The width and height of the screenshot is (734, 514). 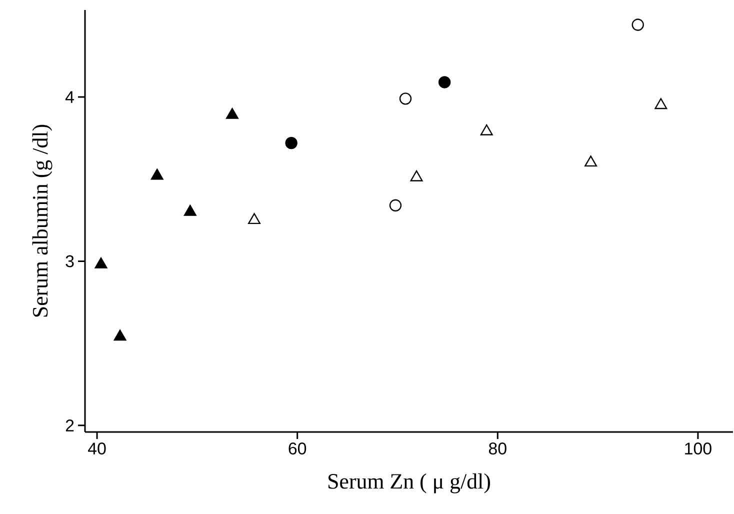 I want to click on x-tick-label: 100, so click(x=698, y=448).